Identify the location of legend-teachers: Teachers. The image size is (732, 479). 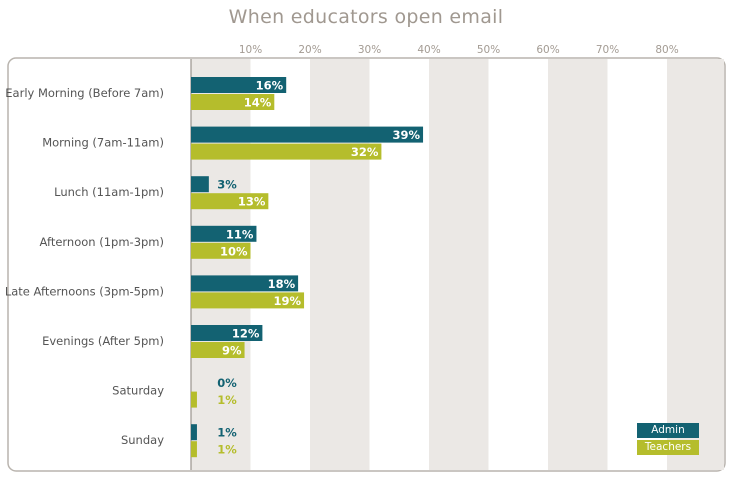
(668, 447).